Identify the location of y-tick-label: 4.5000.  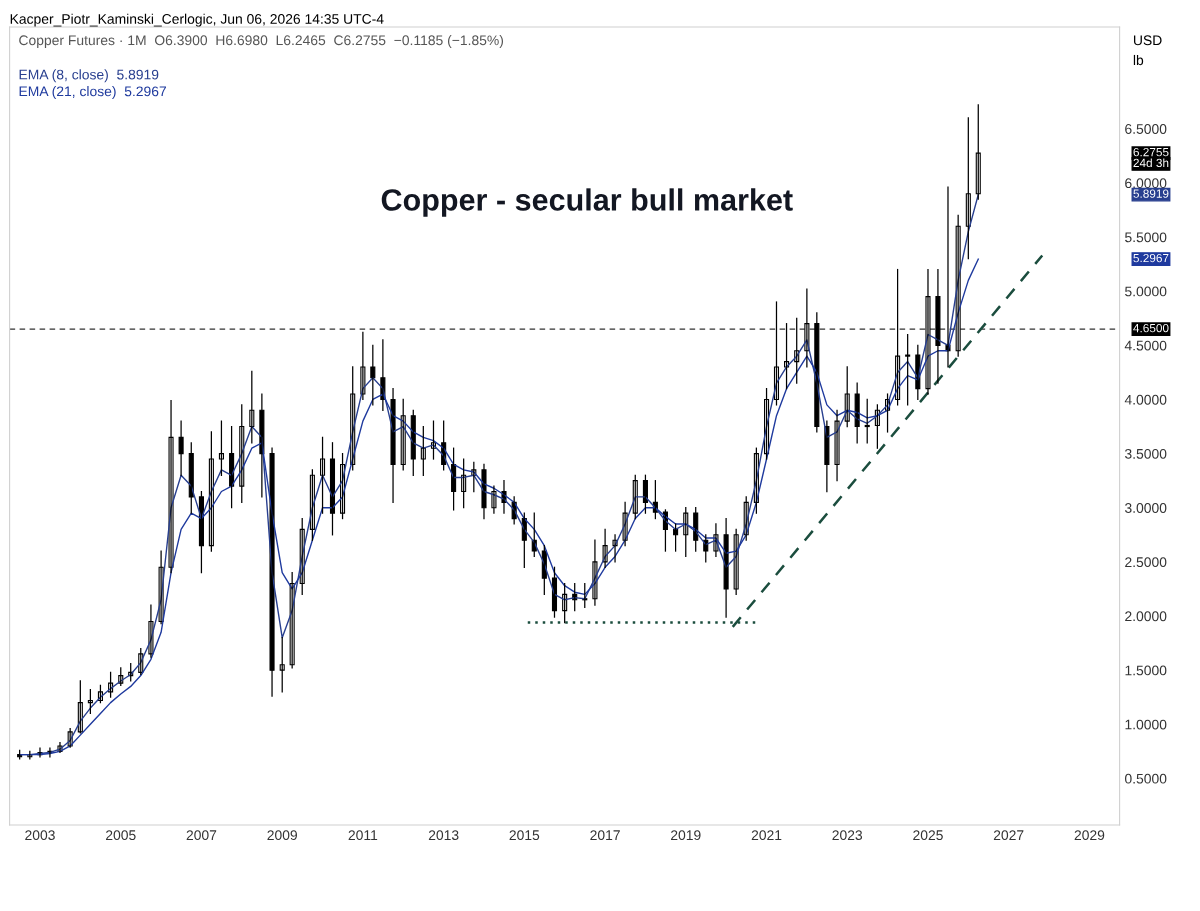
(1145, 345).